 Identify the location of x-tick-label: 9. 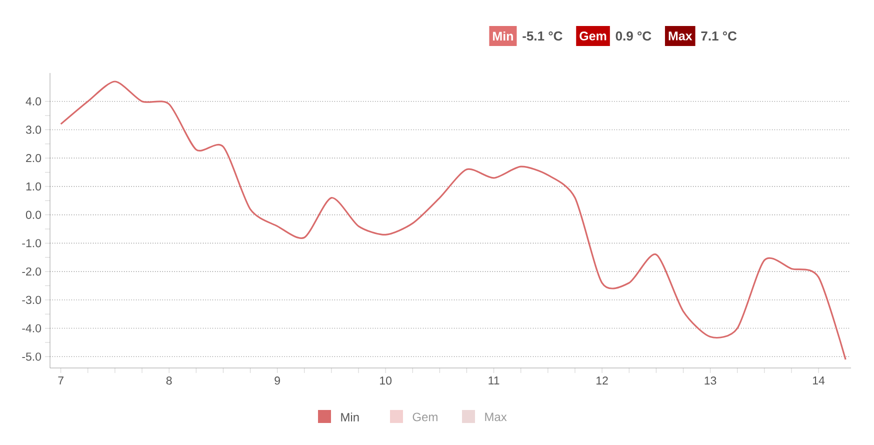
(277, 380).